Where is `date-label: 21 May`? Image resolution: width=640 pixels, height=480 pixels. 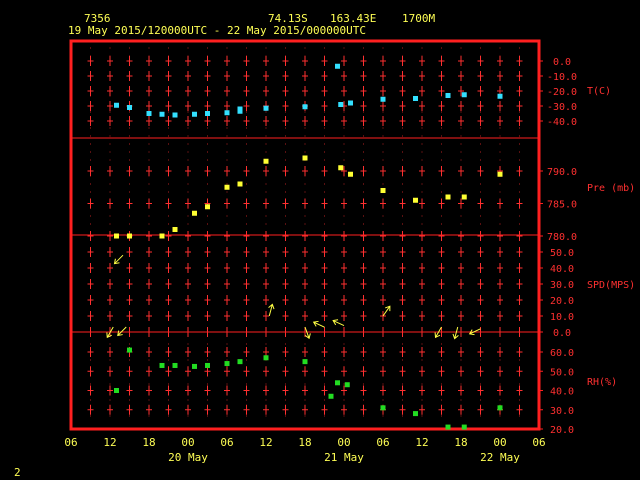 date-label: 21 May is located at coordinates (344, 457).